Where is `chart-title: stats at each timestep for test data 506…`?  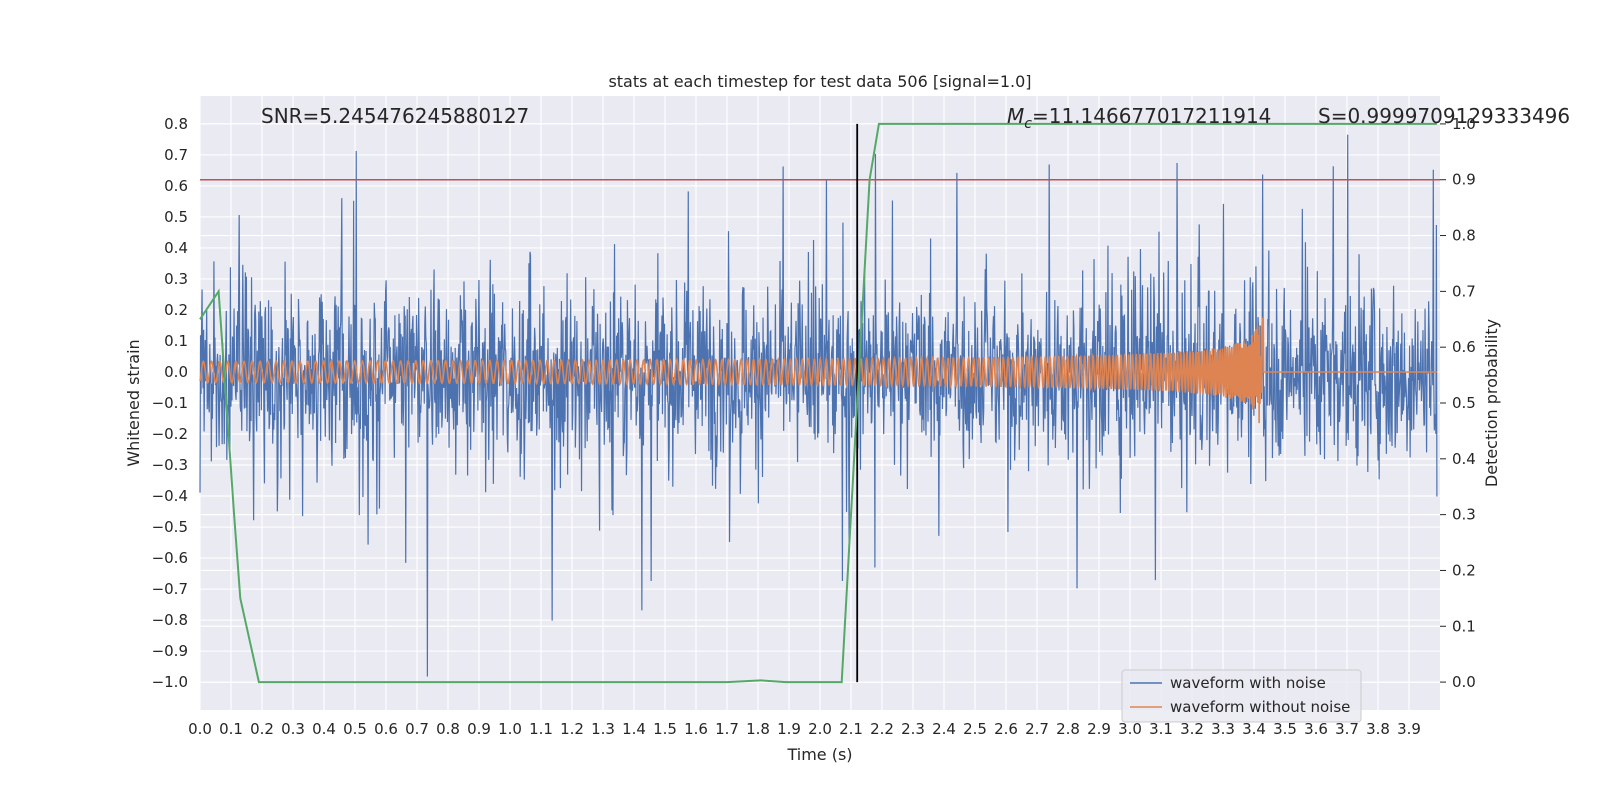
chart-title: stats at each timestep for test data 506… is located at coordinates (819, 81).